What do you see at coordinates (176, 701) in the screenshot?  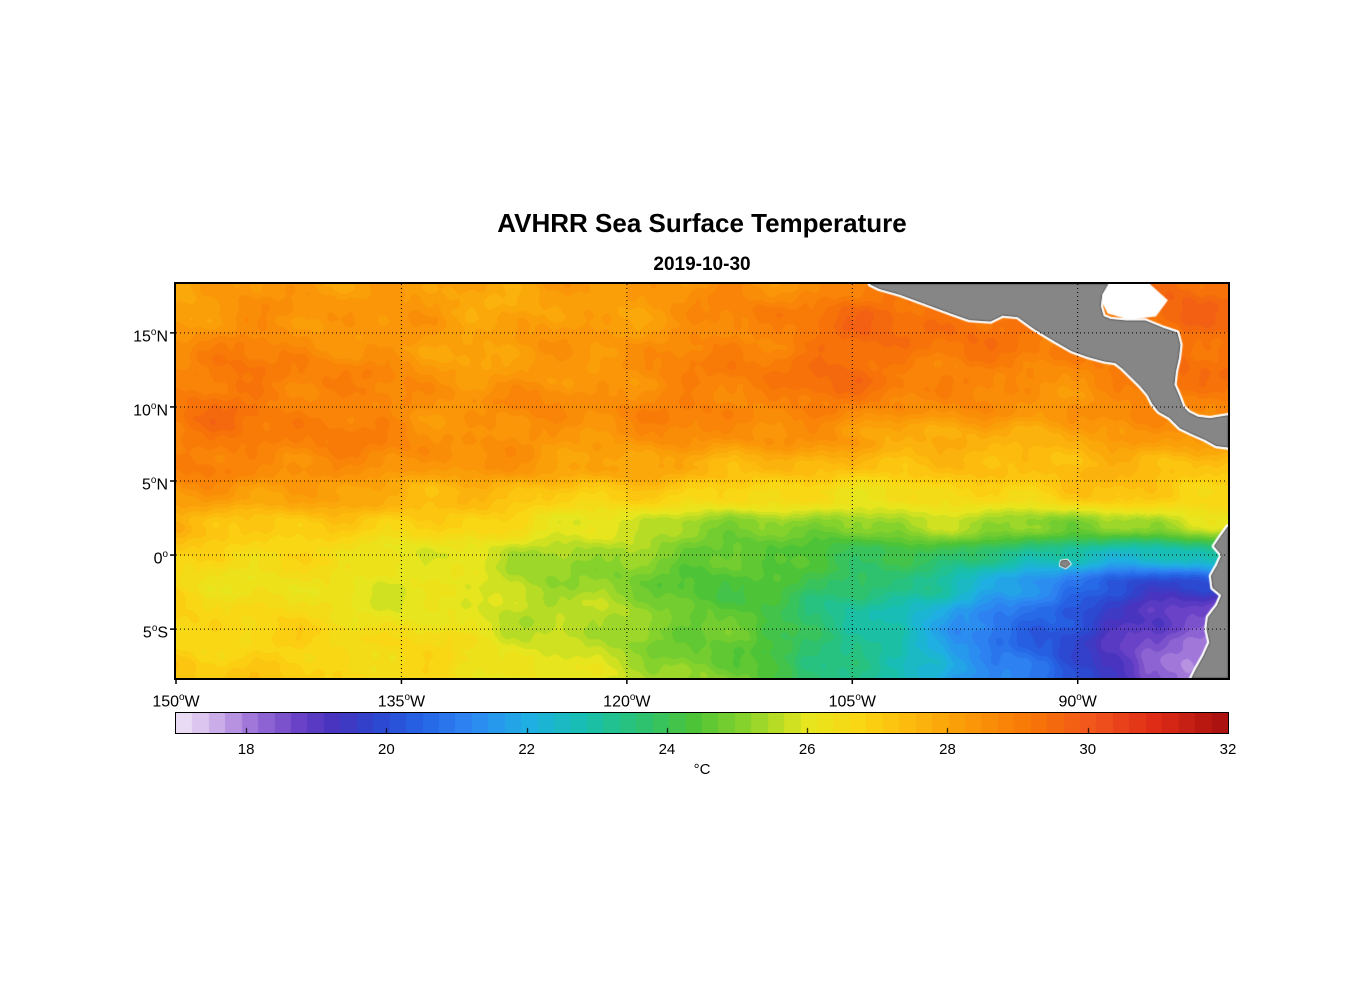 I see `x-tick-label: 150oW` at bounding box center [176, 701].